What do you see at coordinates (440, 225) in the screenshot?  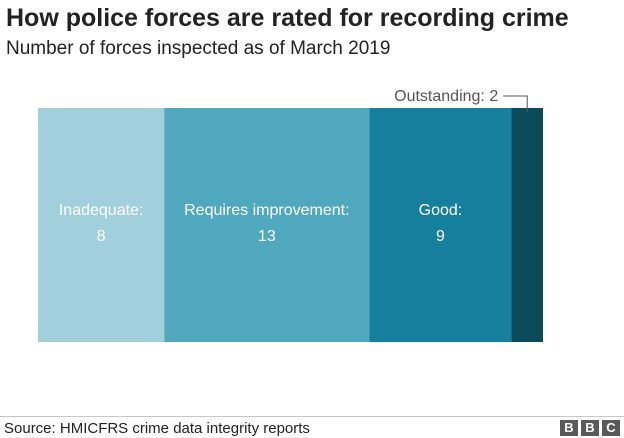 I see `bar-segment-good` at bounding box center [440, 225].